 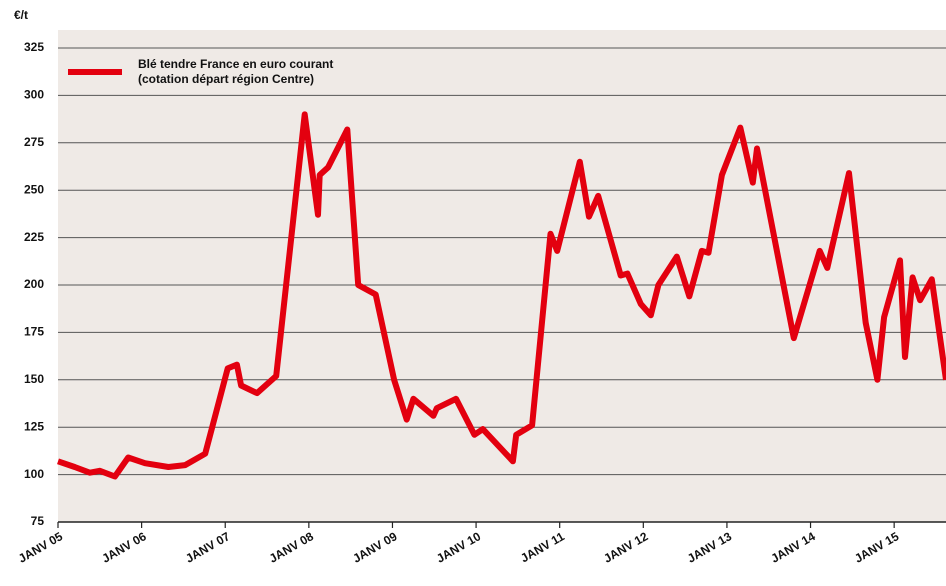 I want to click on x-tick-label: JANV 10, so click(x=458, y=547).